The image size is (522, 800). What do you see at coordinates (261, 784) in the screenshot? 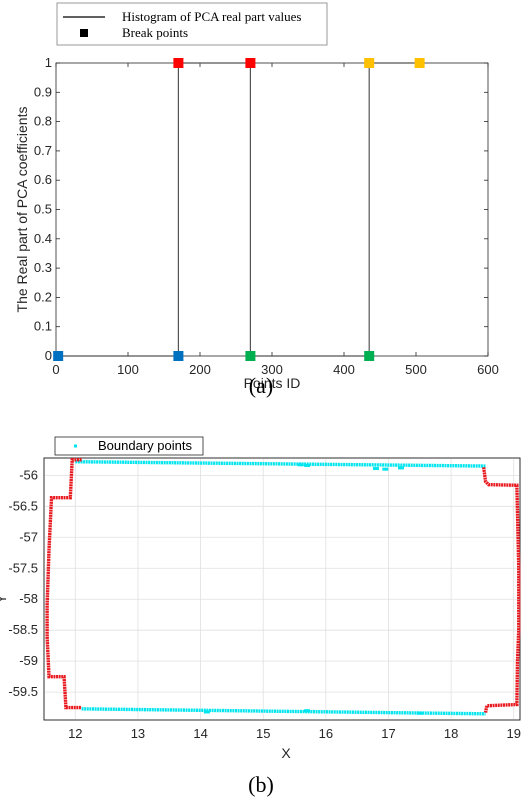
I see `caption-b: (b)` at bounding box center [261, 784].